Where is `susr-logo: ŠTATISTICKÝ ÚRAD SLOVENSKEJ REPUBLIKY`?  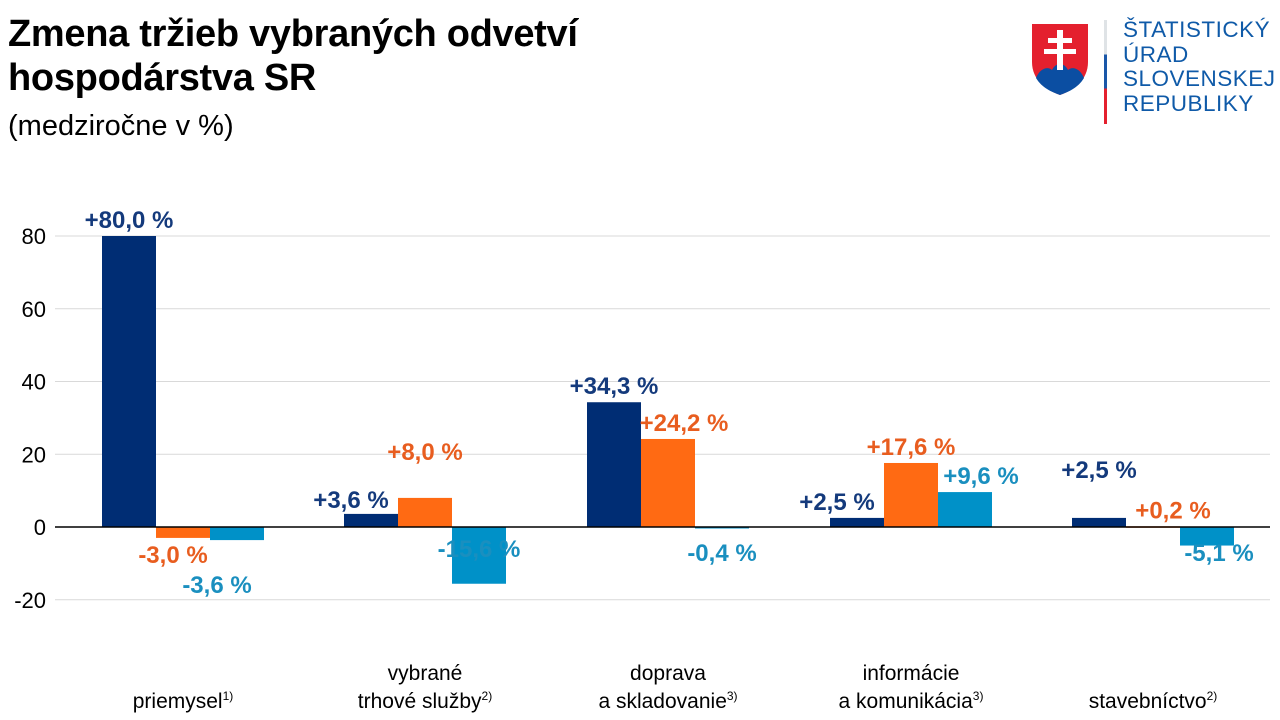 susr-logo: ŠTATISTICKÝ ÚRAD SLOVENSKEJ REPUBLIKY is located at coordinates (1155, 71).